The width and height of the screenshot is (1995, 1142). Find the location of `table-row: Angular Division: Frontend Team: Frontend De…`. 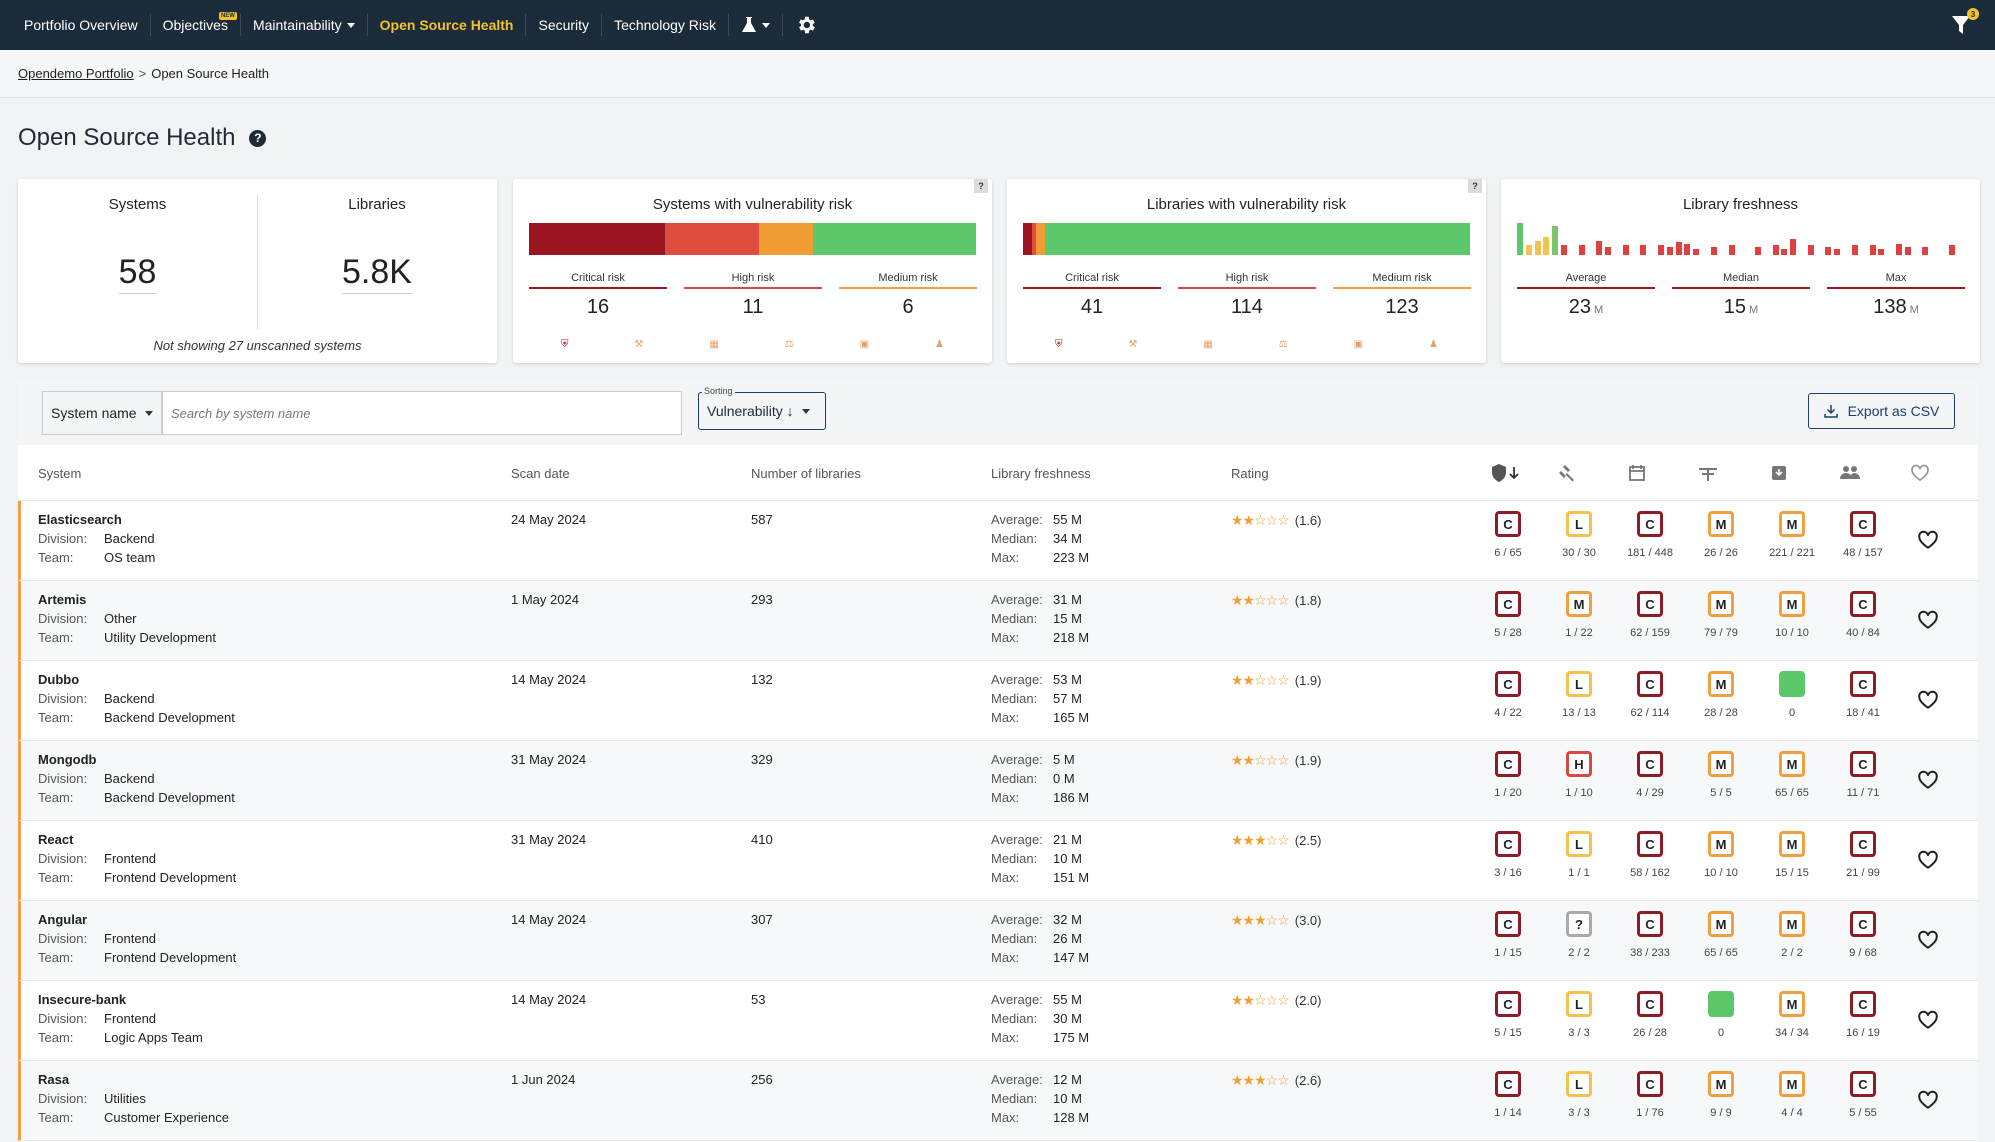

table-row: Angular Division: Frontend Team: Frontend De… is located at coordinates (998, 941).